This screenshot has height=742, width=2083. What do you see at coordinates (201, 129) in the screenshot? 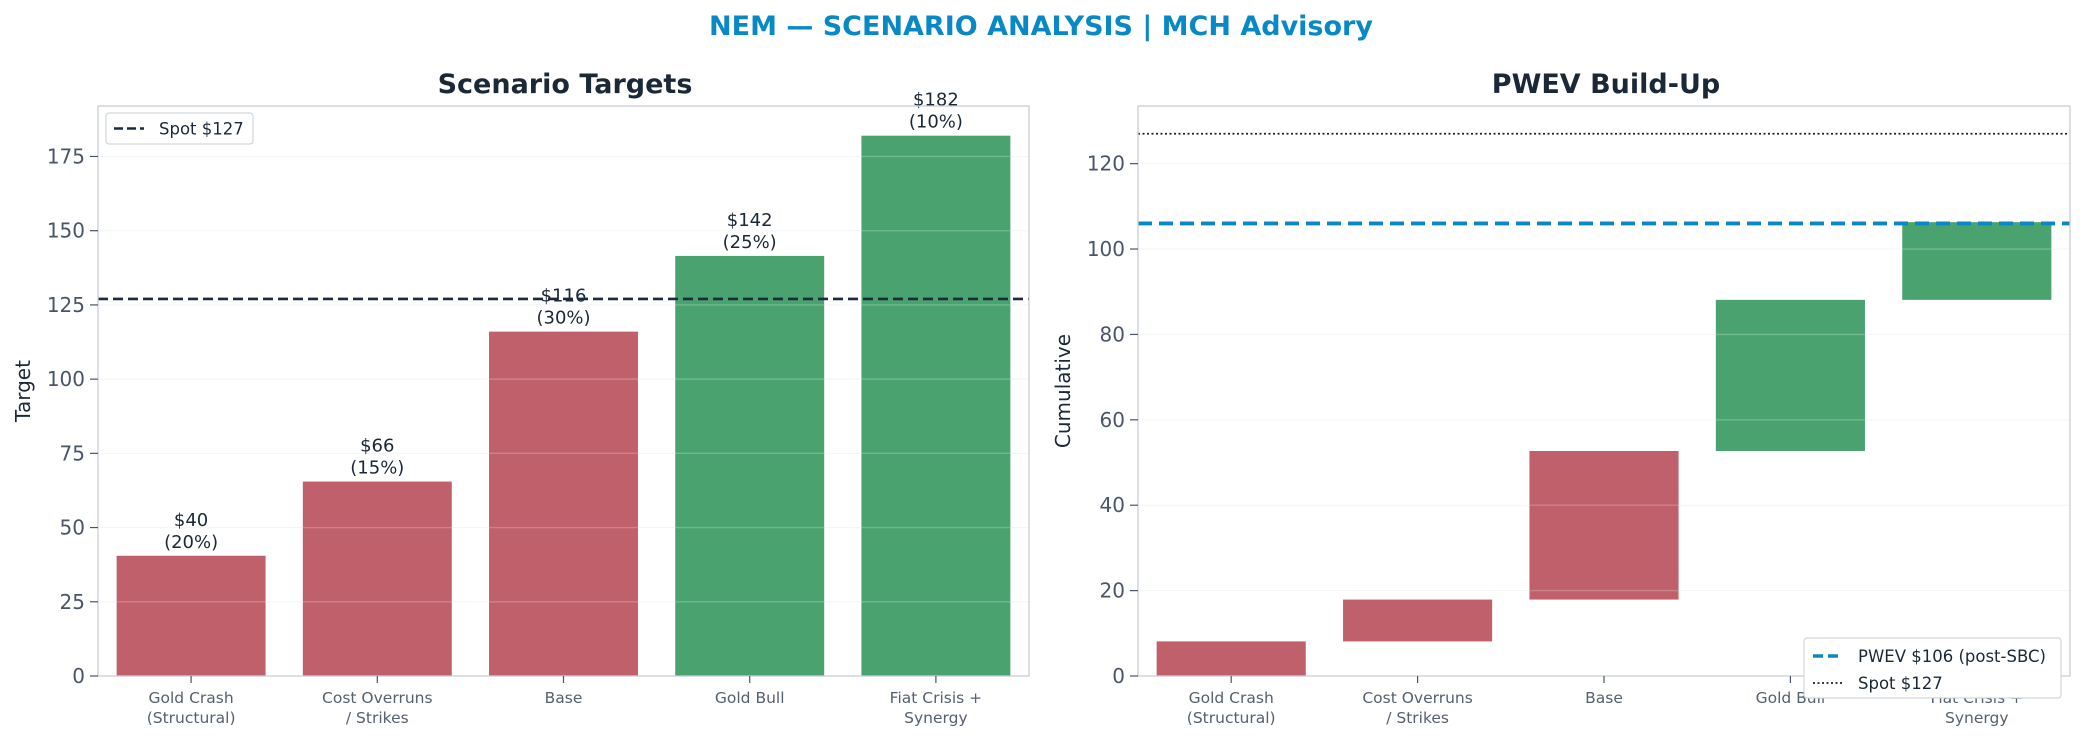
I see `legend-spot-label: Spot $127` at bounding box center [201, 129].